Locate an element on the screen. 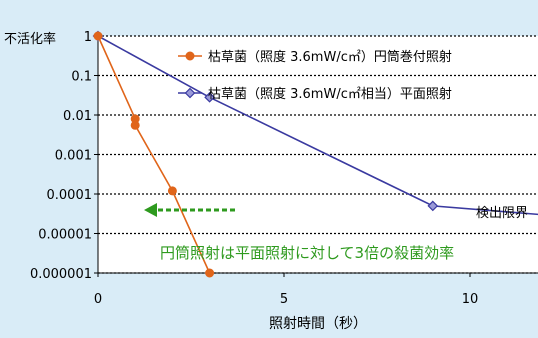 The image size is (538, 338). legend-label-1: 枯草菌（照度 3.6mW/c㎡相当）平面照射 is located at coordinates (330, 94).